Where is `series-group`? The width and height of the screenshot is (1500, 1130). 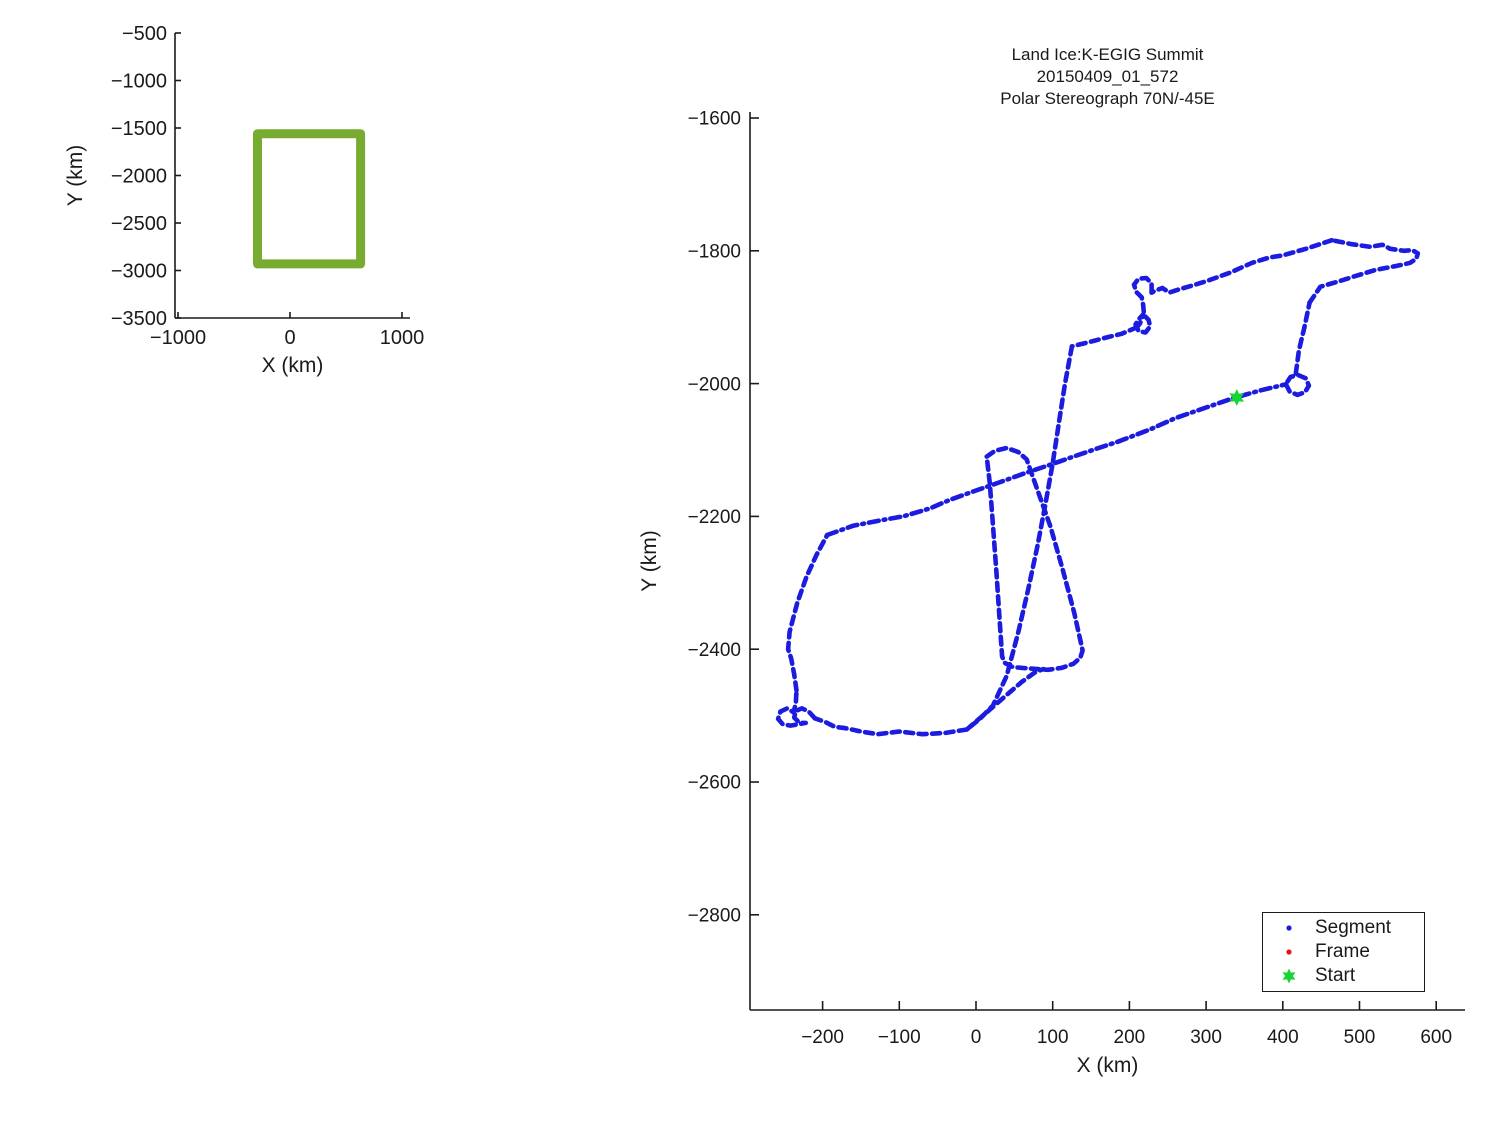
series-group is located at coordinates (309, 199).